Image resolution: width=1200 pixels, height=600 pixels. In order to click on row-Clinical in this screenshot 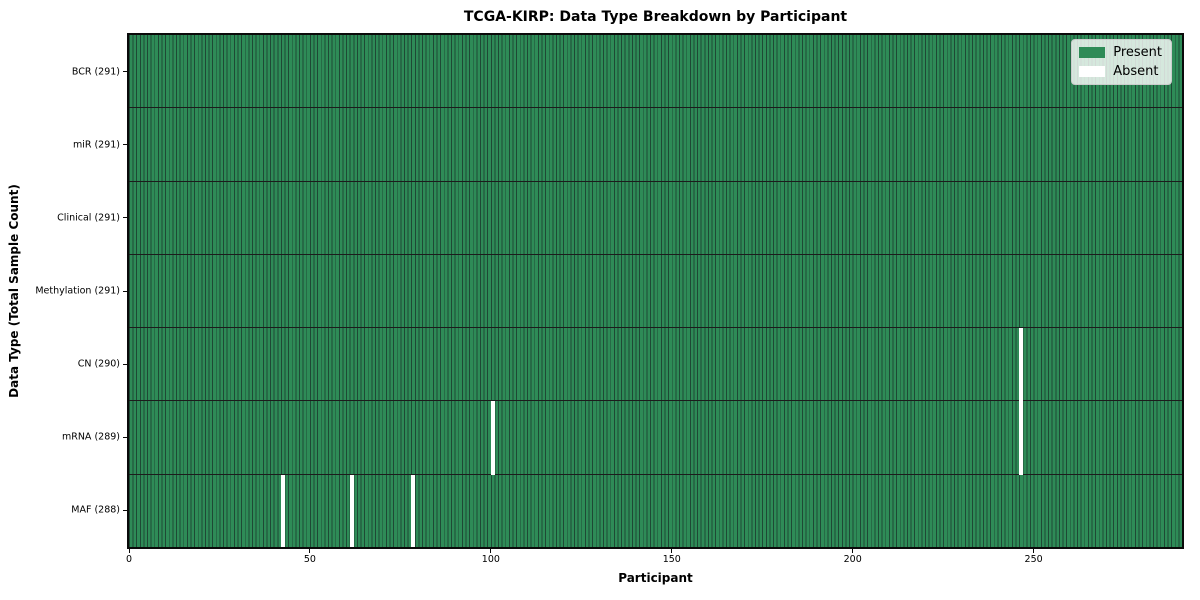, I will do `click(655, 218)`.